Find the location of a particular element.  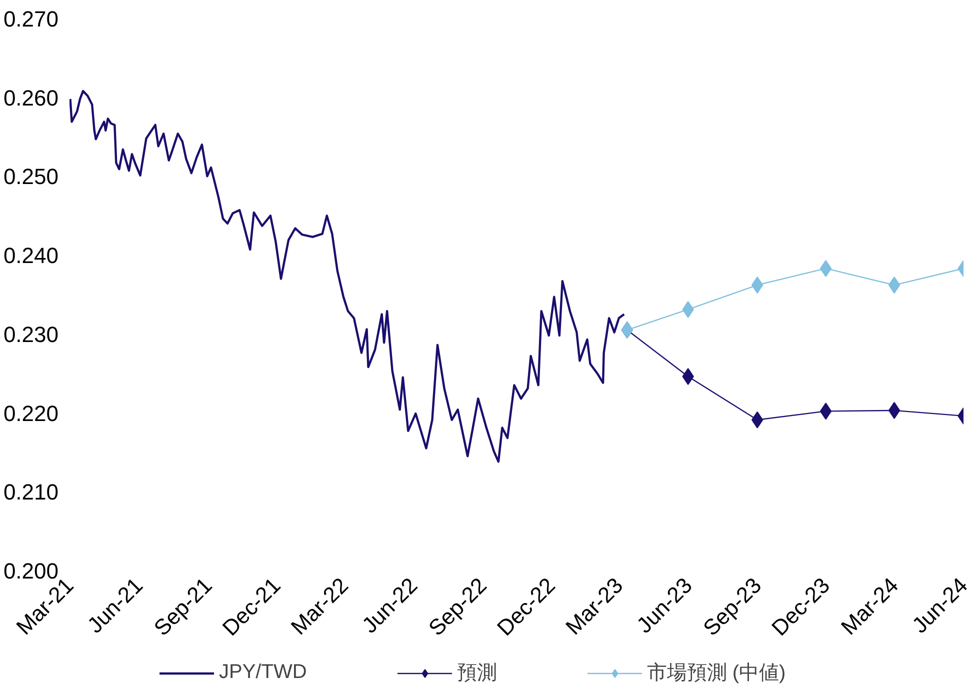

y-tick-label: 0.240 is located at coordinates (31, 255).